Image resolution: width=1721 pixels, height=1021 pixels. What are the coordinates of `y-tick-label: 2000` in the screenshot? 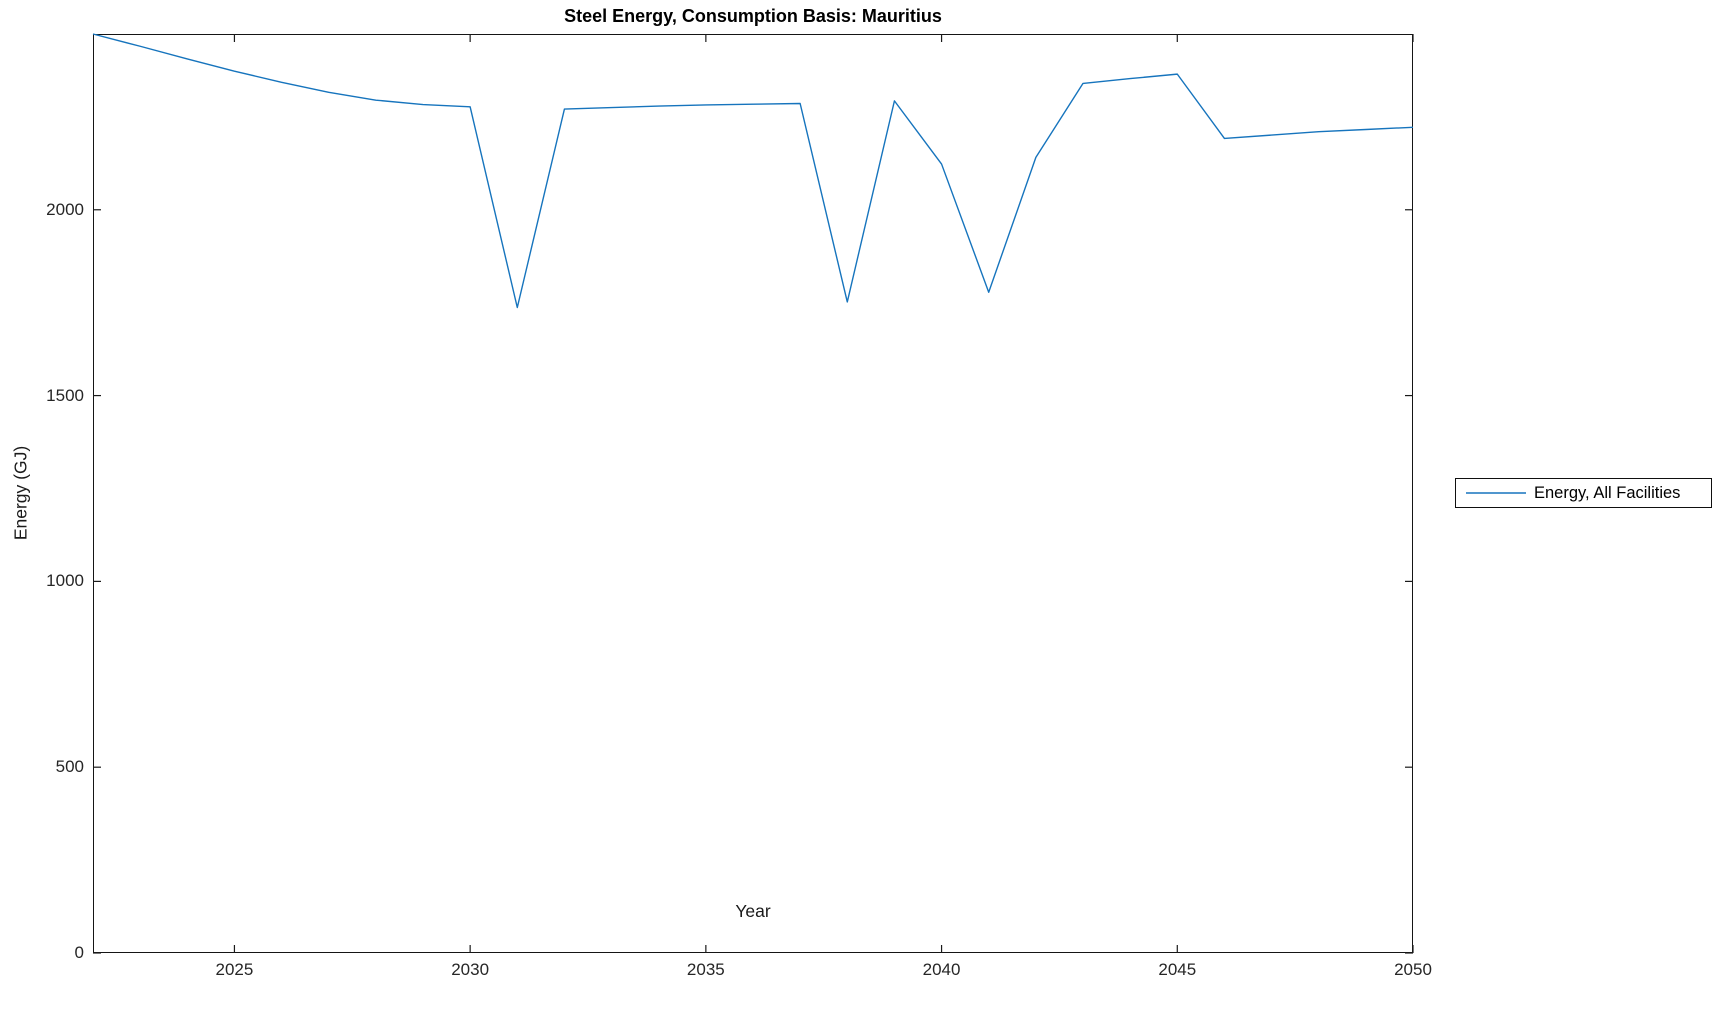 It's located at (65, 209).